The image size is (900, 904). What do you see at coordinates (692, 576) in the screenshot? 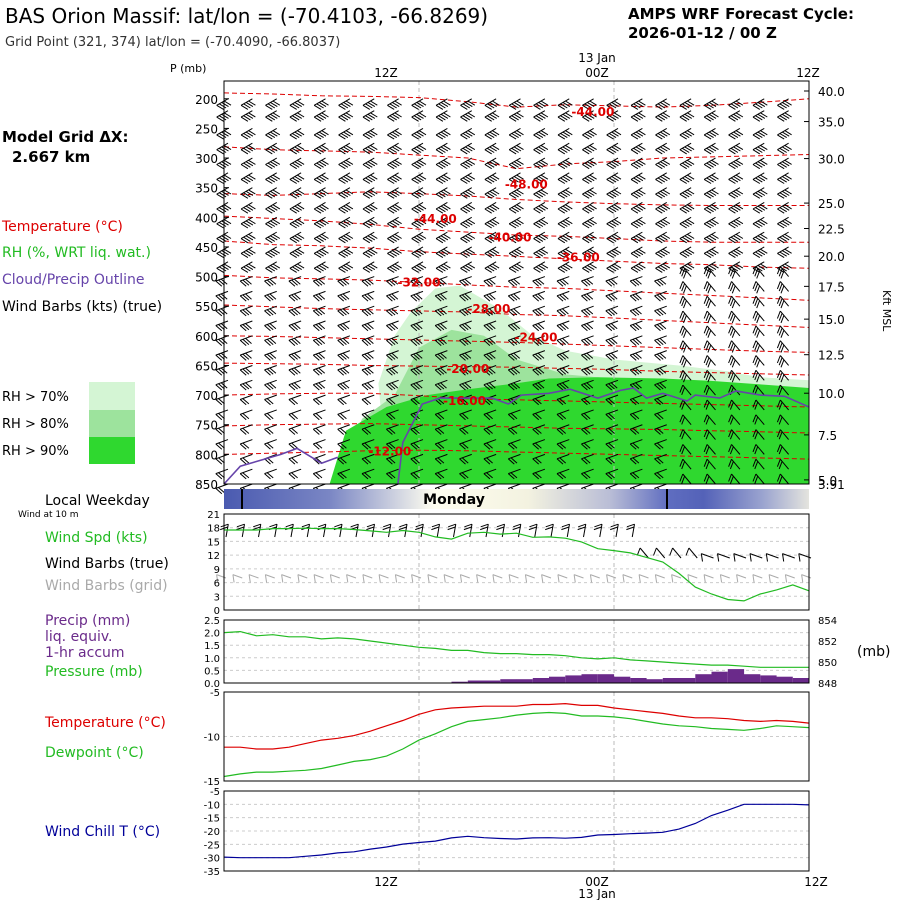
I see `wind10m-grid-barb` at bounding box center [692, 576].